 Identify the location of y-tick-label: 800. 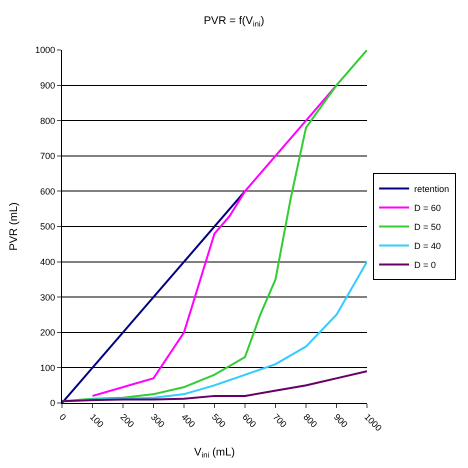
(48, 121).